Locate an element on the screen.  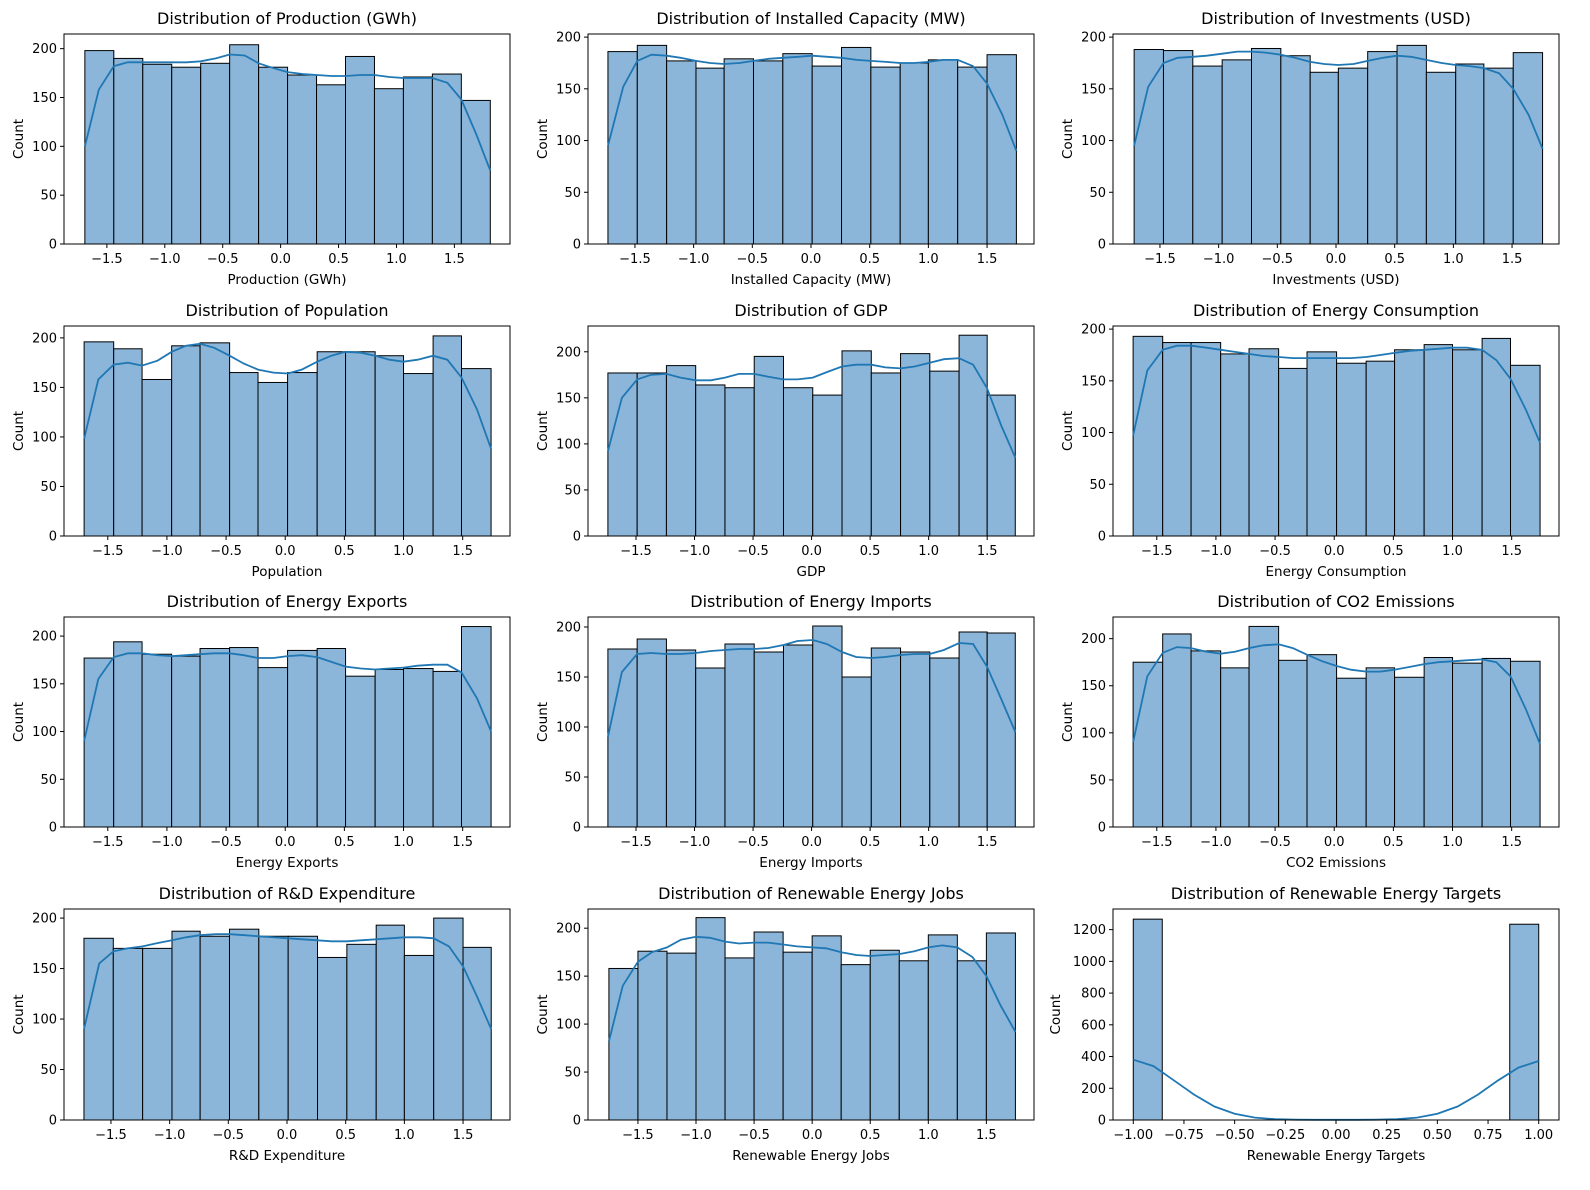
x-axis-label: Energy Consumption is located at coordinates (1336, 572).